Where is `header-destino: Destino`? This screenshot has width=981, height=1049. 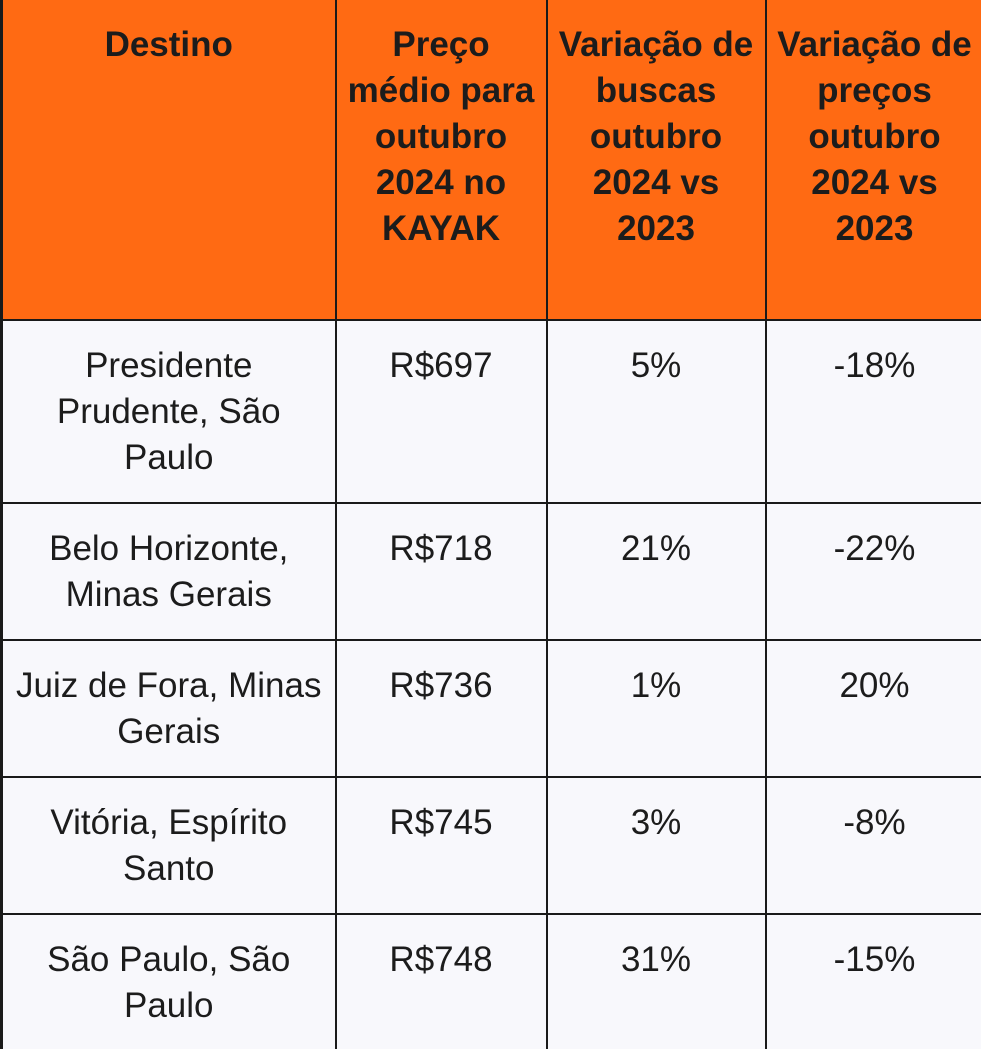 header-destino: Destino is located at coordinates (168, 160).